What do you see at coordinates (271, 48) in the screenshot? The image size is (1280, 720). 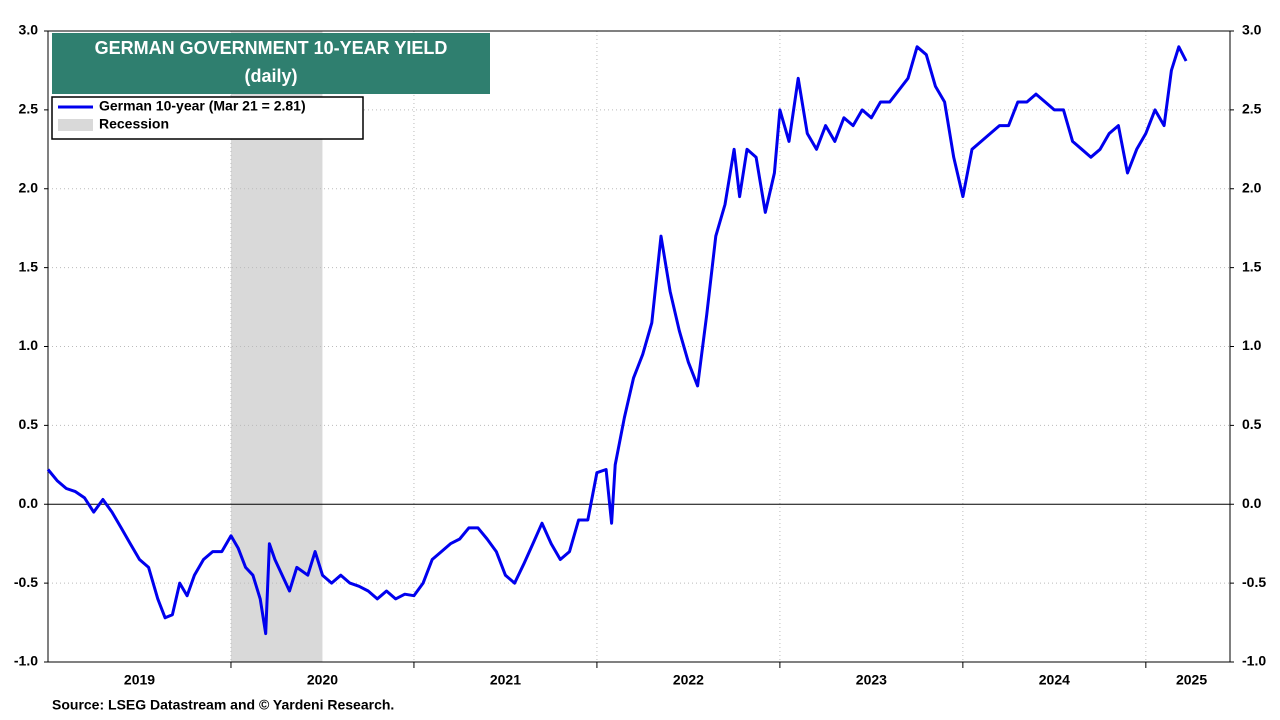 I see `chart-title: GERMAN GOVERNMENT 10-YEAR YIELD` at bounding box center [271, 48].